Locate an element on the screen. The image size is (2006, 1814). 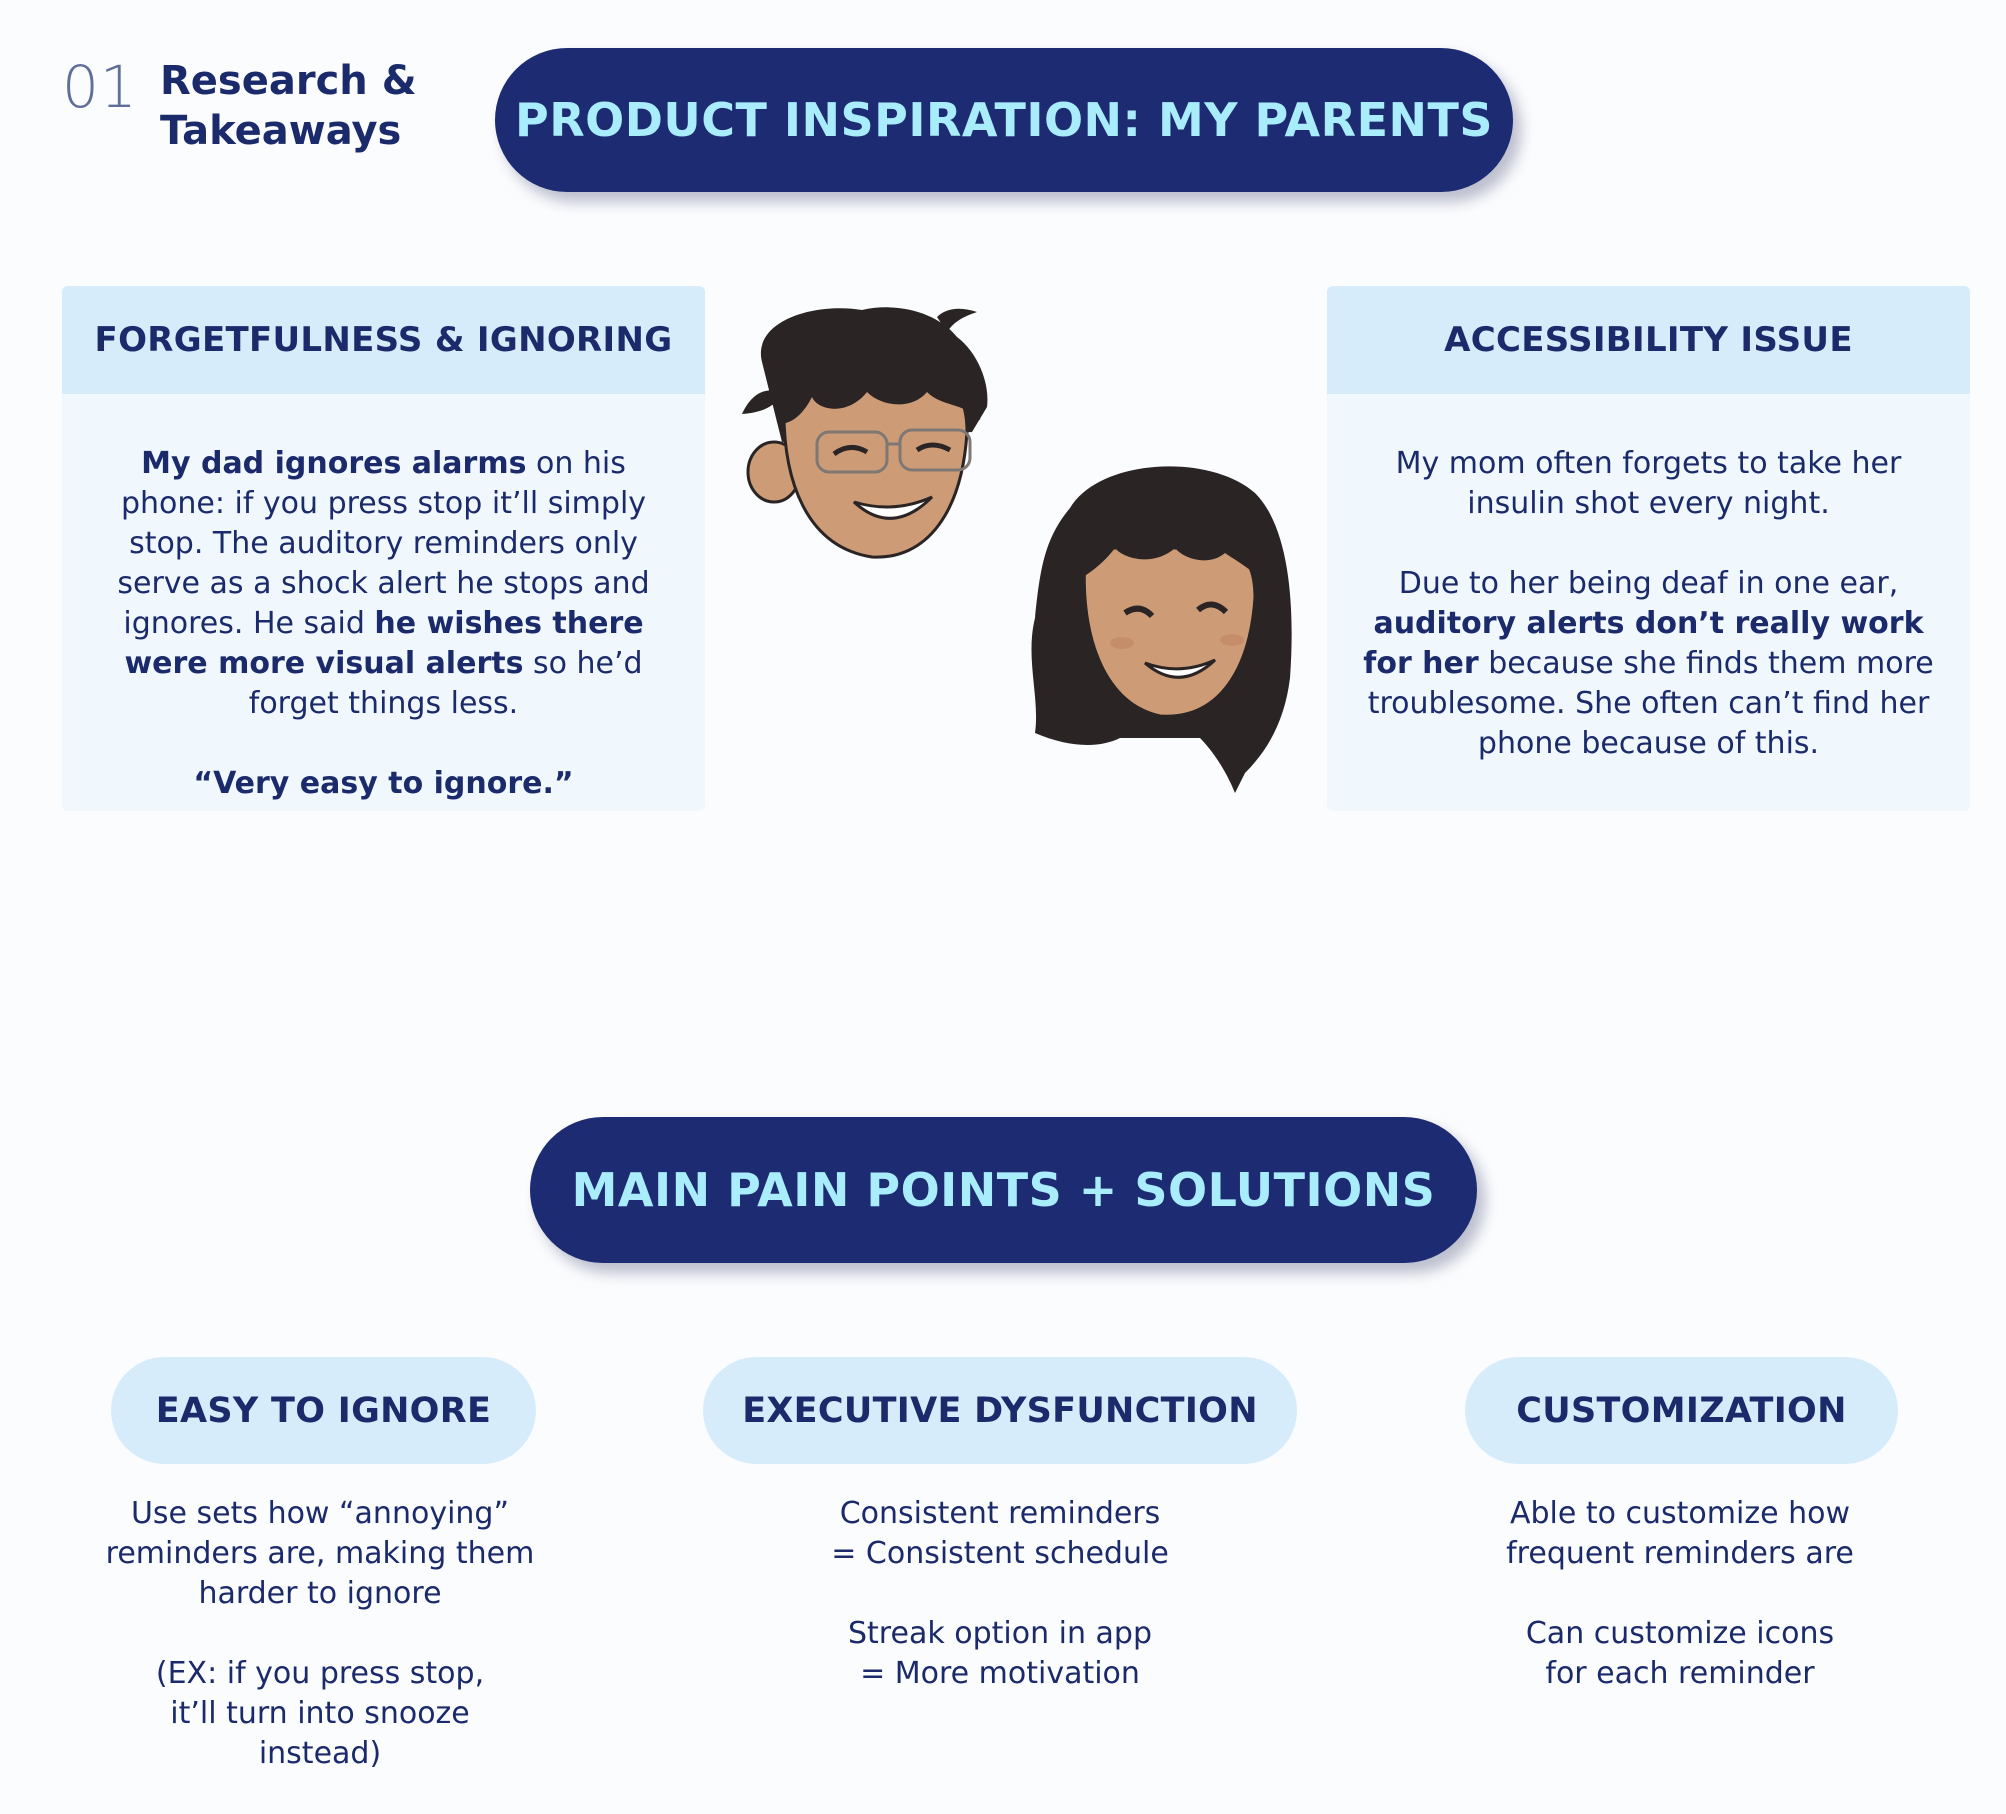
section-number: 01 is located at coordinates (100, 87).